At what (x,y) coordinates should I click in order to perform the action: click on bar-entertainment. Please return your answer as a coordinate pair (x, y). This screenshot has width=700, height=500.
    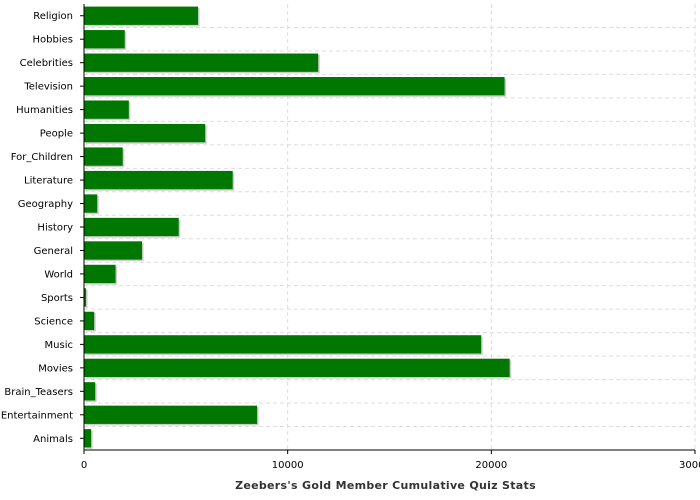
    Looking at the image, I should click on (171, 414).